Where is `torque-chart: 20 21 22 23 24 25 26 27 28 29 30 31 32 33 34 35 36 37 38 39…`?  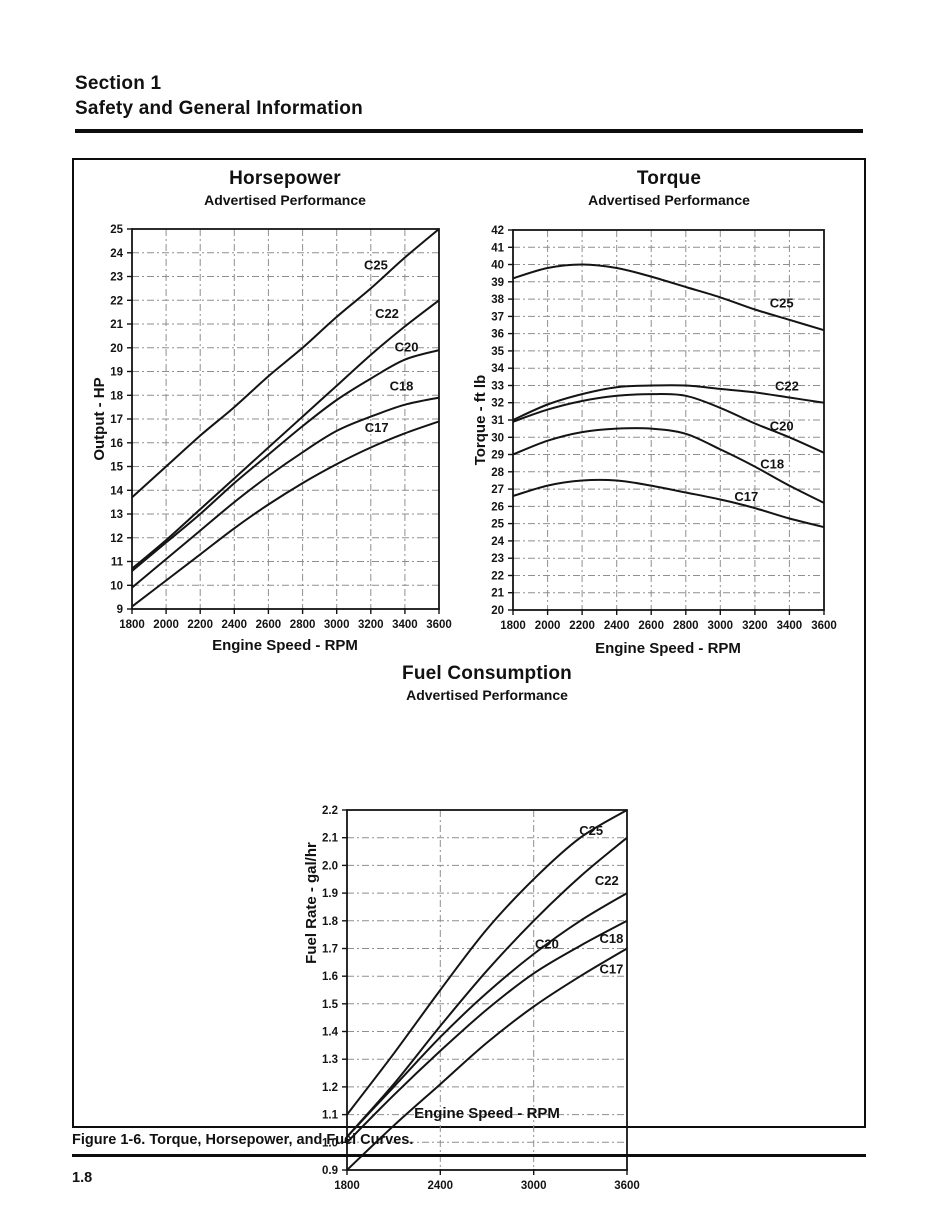
torque-chart: 20 21 22 23 24 25 26 27 28 29 30 31 32 33 34 35 36 37 38 39… is located at coordinates (664, 428).